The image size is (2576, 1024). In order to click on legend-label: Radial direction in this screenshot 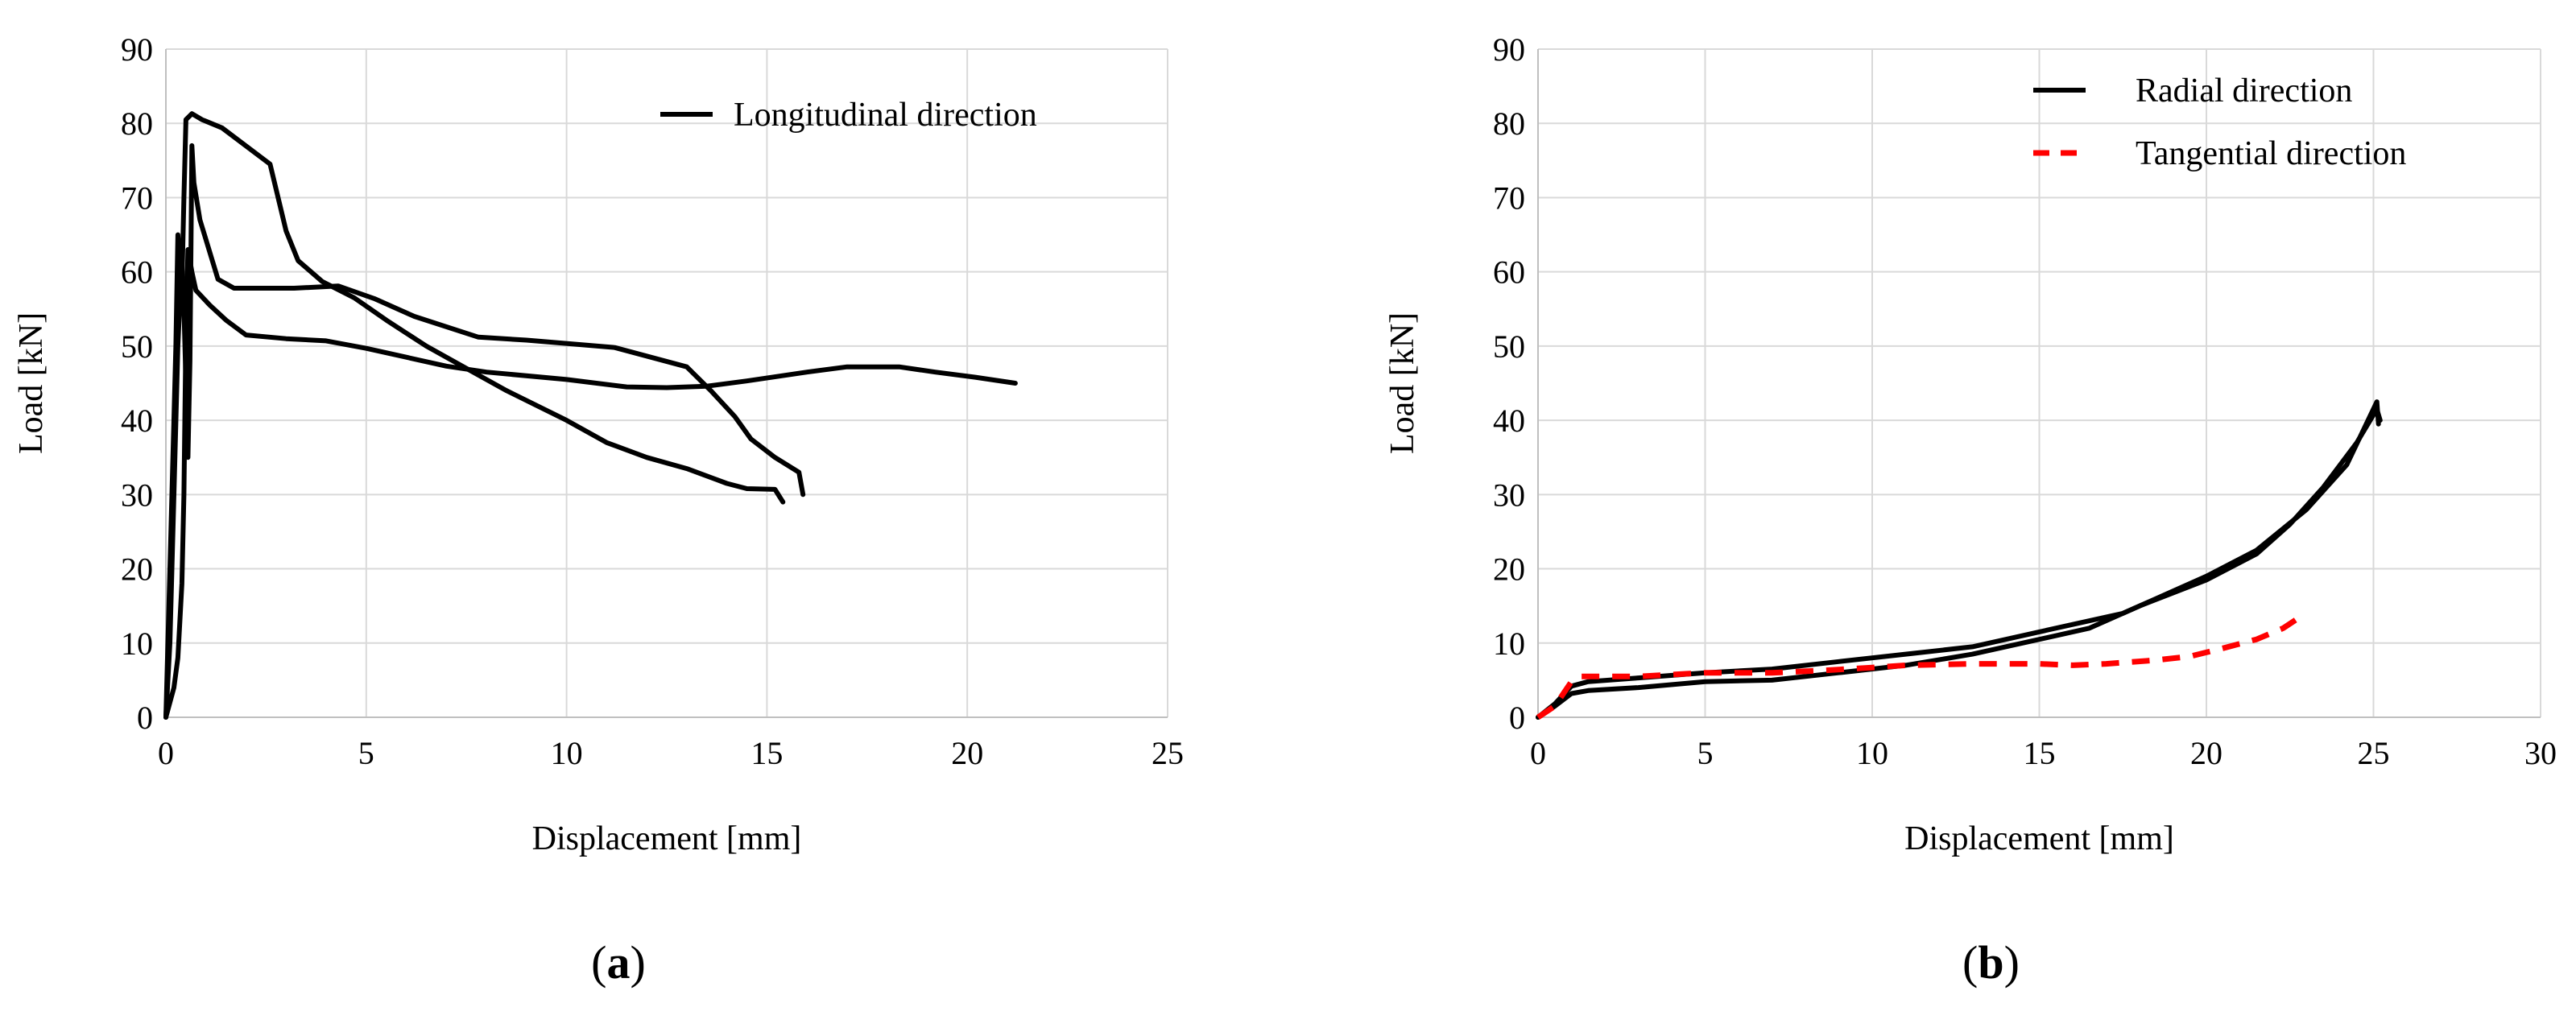, I will do `click(2244, 90)`.